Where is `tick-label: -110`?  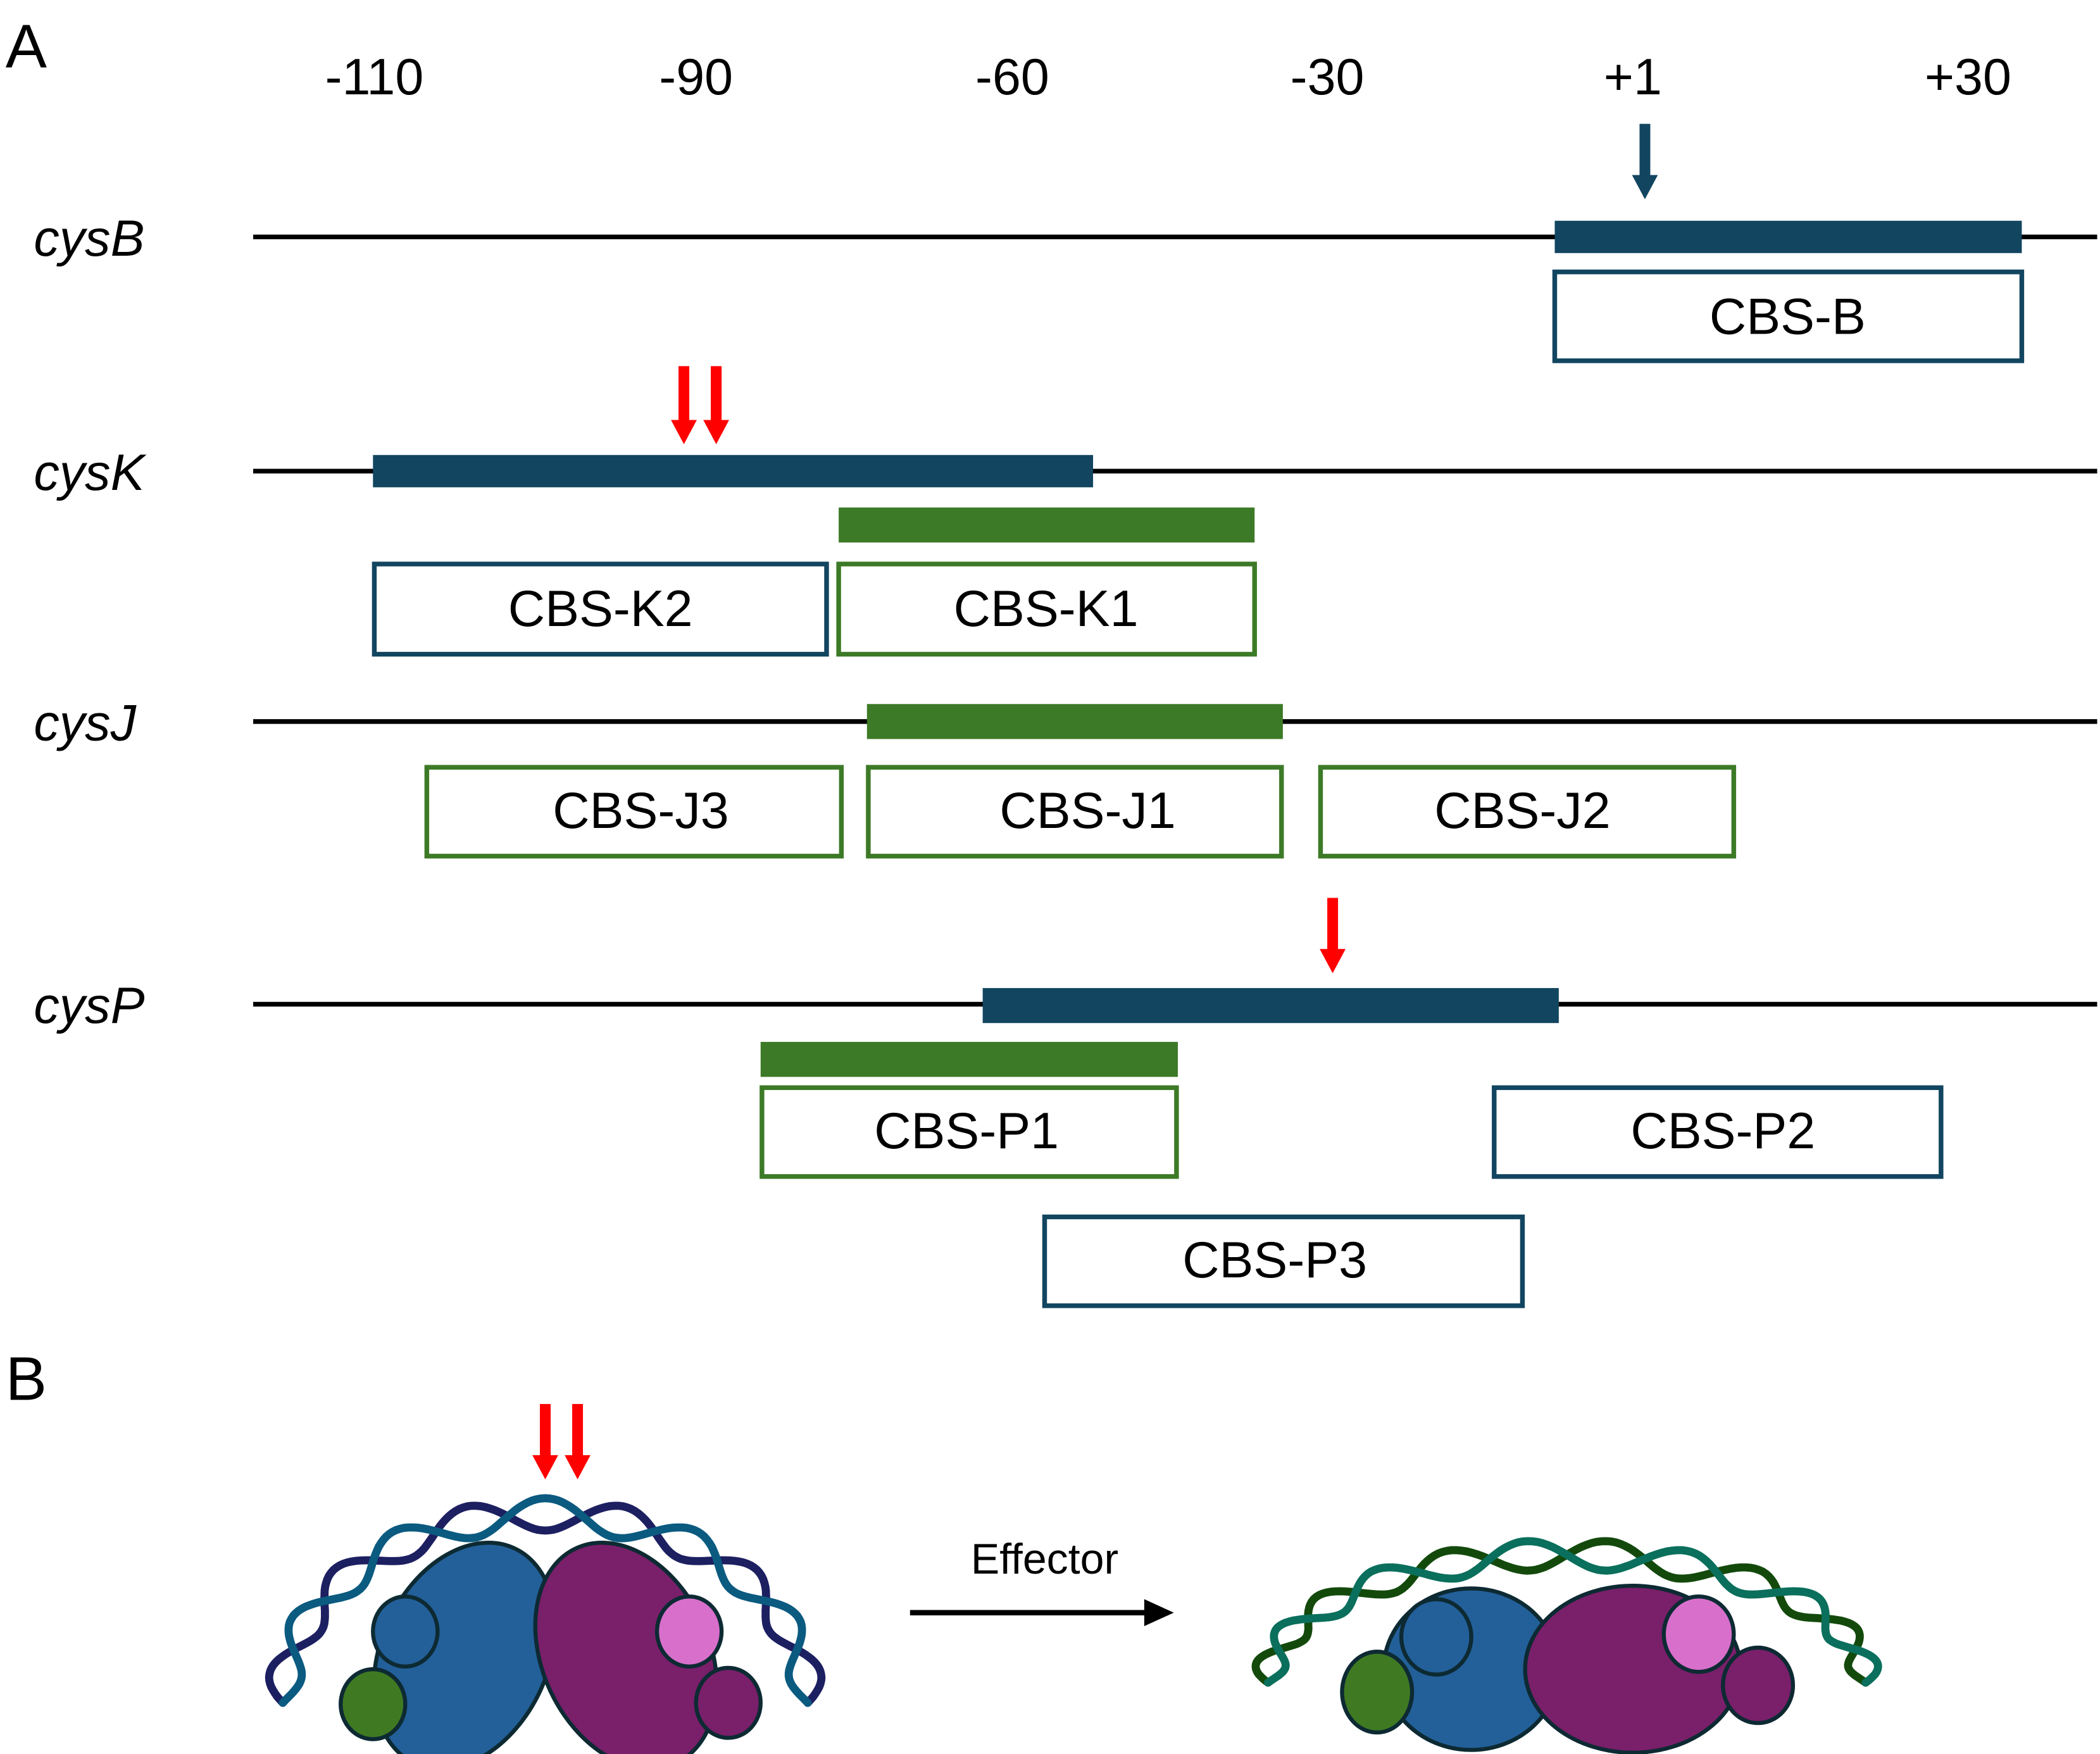 tick-label: -110 is located at coordinates (375, 78).